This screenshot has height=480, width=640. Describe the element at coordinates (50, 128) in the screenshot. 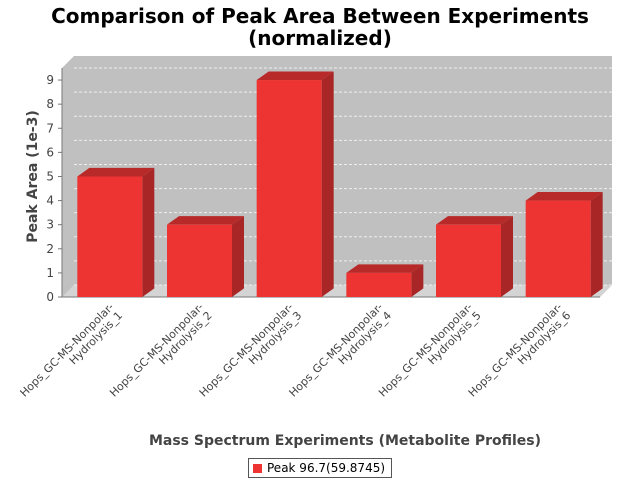

I see `y-tick-label: 7` at that location.